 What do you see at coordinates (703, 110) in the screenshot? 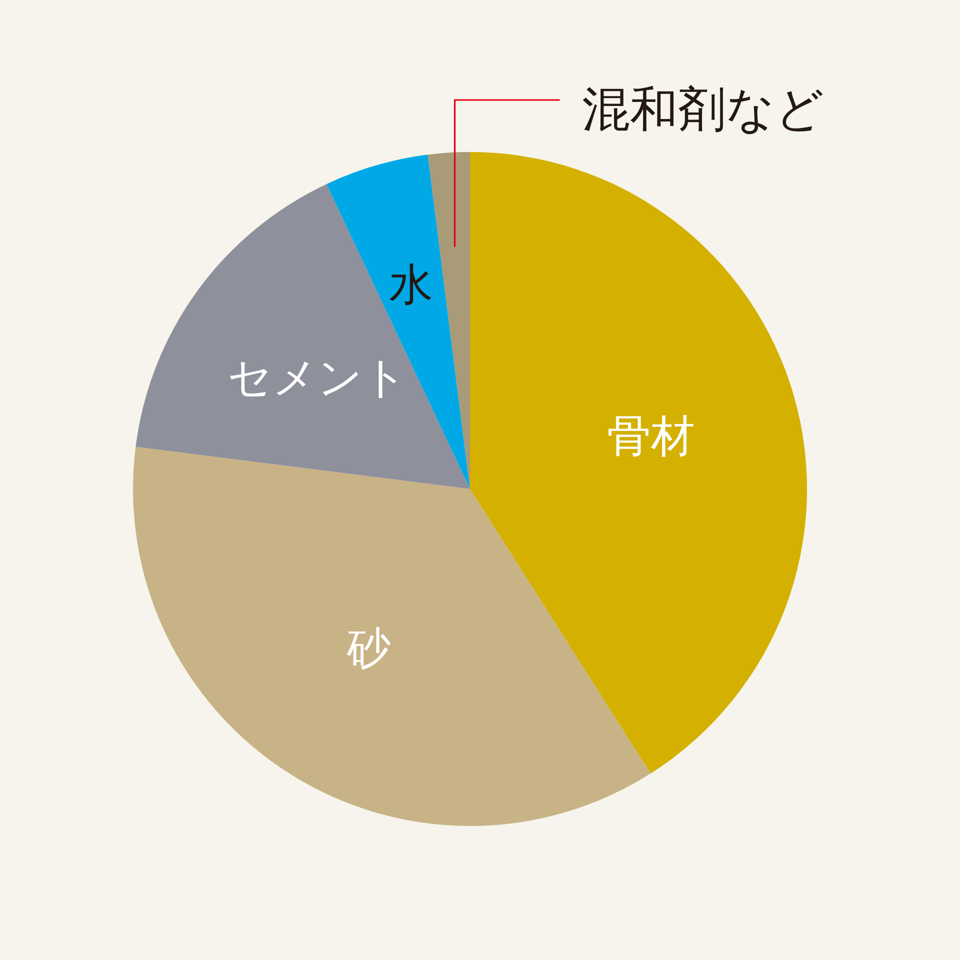
I see `slice-label: 混和剤など` at bounding box center [703, 110].